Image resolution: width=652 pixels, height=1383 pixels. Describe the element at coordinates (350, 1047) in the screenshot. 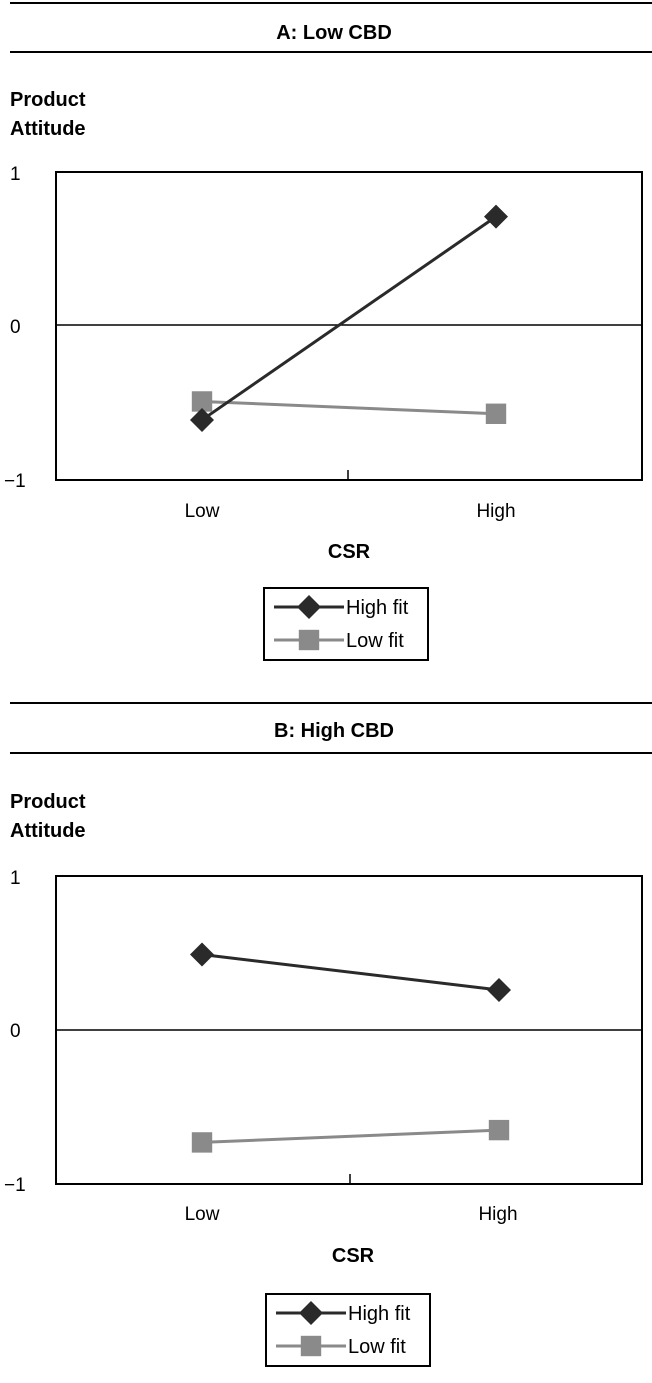

I see `panel-b-series` at that location.